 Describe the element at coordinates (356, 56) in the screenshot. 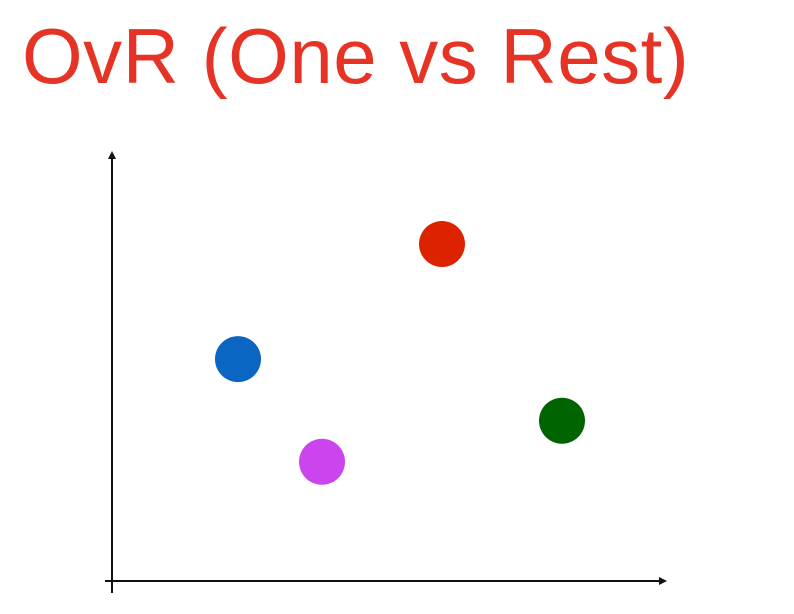

I see `slide-title: OvR (One vs Rest)` at that location.